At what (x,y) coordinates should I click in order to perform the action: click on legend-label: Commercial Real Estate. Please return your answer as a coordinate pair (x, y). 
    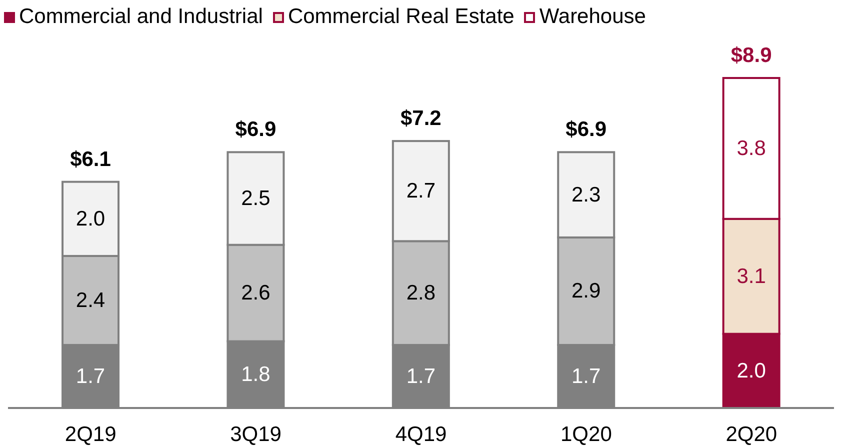
    Looking at the image, I should click on (400, 17).